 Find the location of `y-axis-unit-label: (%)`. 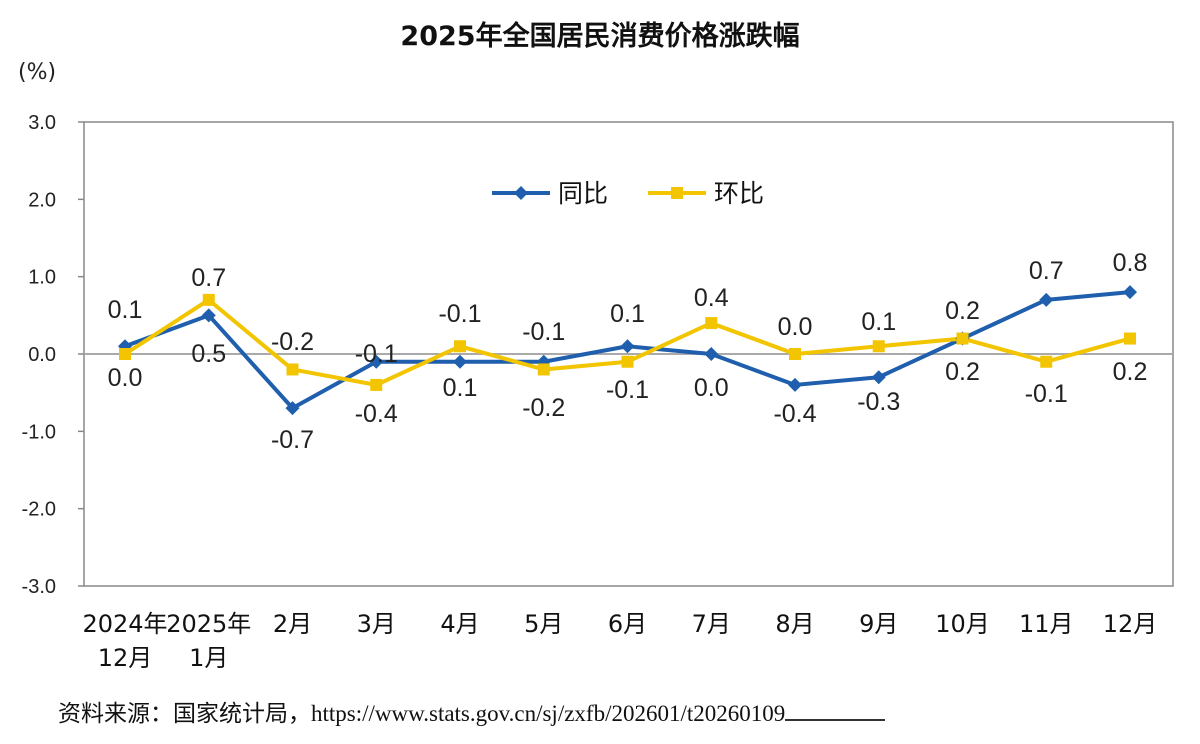

y-axis-unit-label: (%) is located at coordinates (37, 72).